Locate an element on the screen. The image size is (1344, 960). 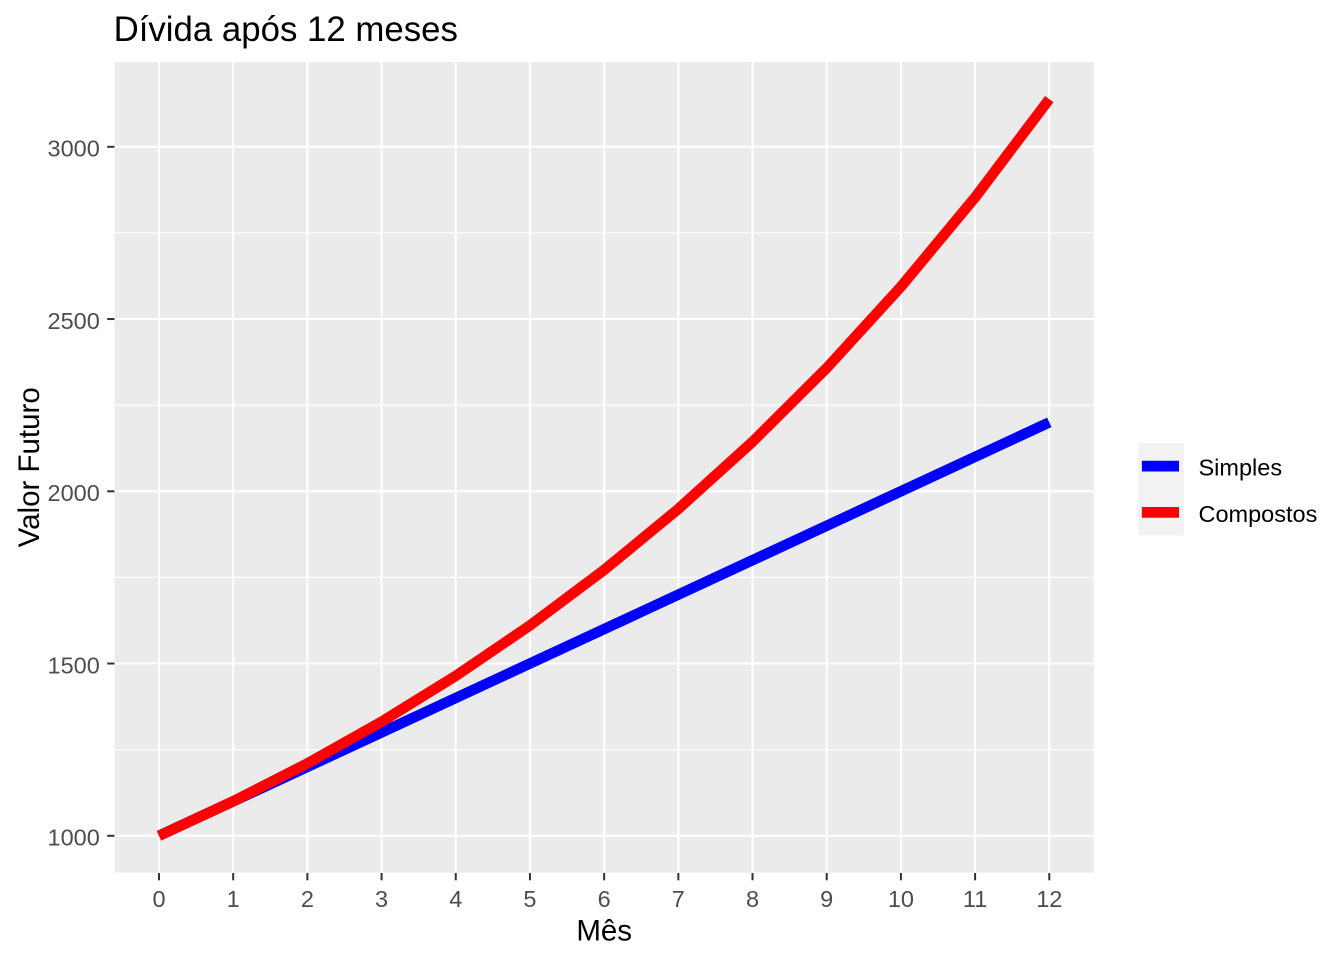
svg-text: 0 is located at coordinates (158, 899).